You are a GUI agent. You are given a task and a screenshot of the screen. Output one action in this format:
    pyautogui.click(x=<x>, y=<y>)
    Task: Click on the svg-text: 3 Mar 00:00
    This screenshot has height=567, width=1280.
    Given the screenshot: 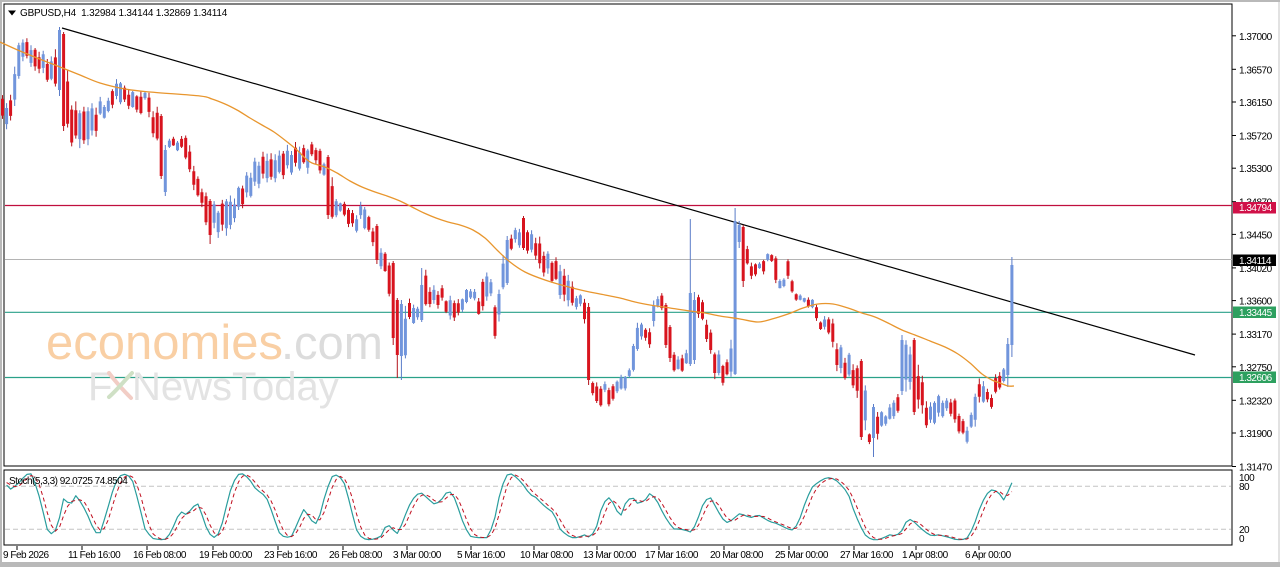 What is the action you would take?
    pyautogui.click(x=417, y=555)
    